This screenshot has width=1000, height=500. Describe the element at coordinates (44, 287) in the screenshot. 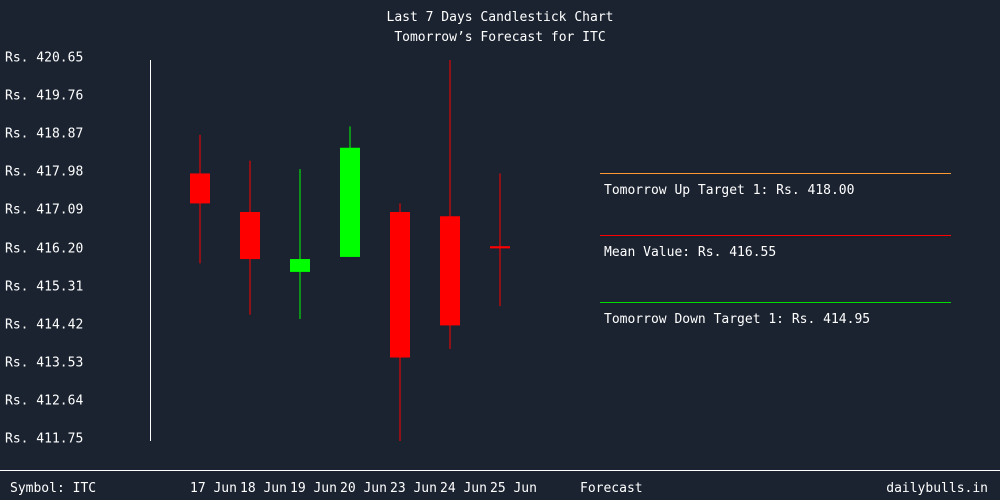

I see `y-tick-label: Rs. 415.31` at that location.